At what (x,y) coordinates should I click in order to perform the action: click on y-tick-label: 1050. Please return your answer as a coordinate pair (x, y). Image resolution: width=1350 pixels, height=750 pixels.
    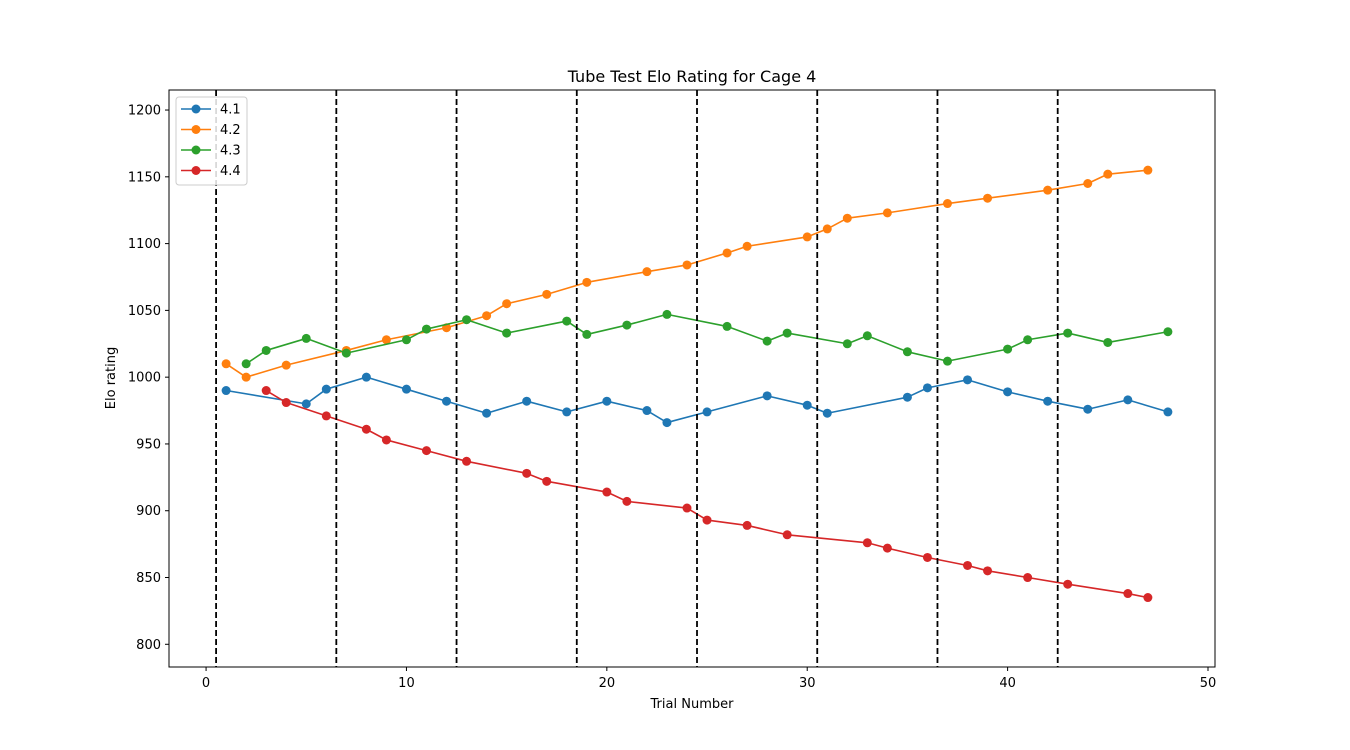
    Looking at the image, I should click on (144, 311).